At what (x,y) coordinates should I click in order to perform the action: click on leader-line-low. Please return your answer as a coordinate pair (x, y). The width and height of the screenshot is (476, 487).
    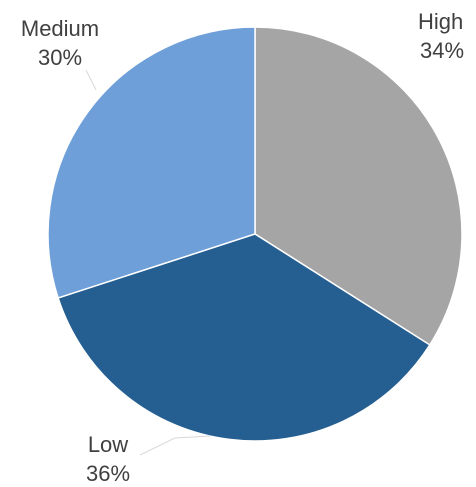
    Looking at the image, I should click on (175, 445).